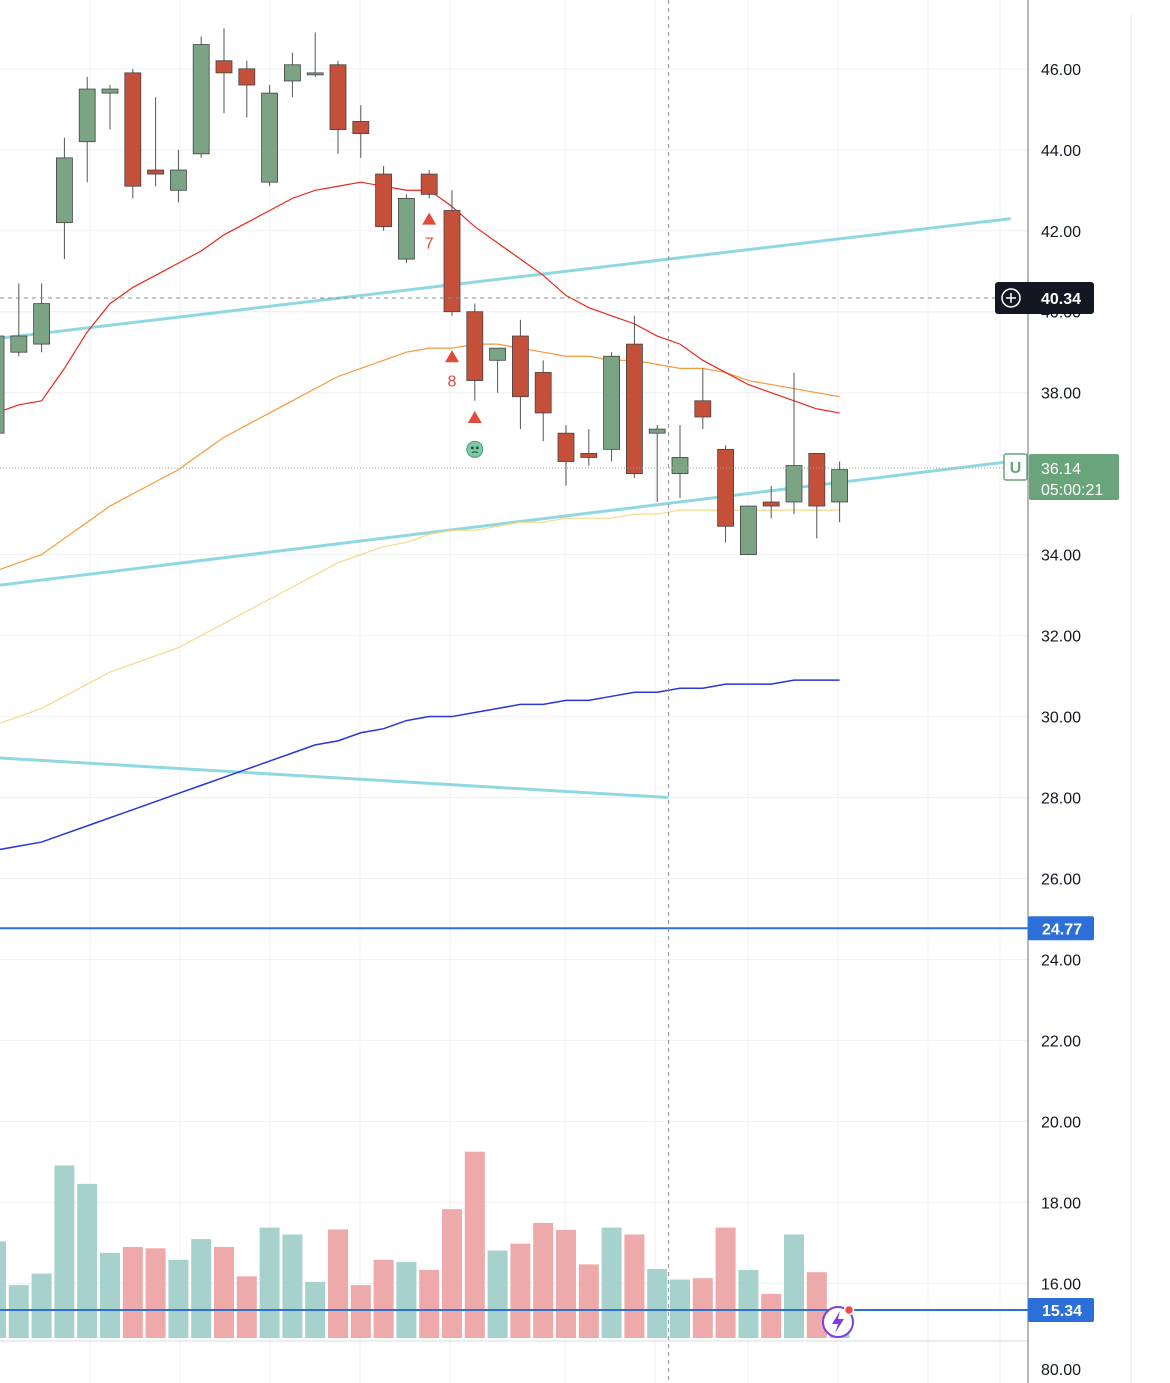 The width and height of the screenshot is (1170, 1383). I want to click on volume-bars, so click(425, 1244).